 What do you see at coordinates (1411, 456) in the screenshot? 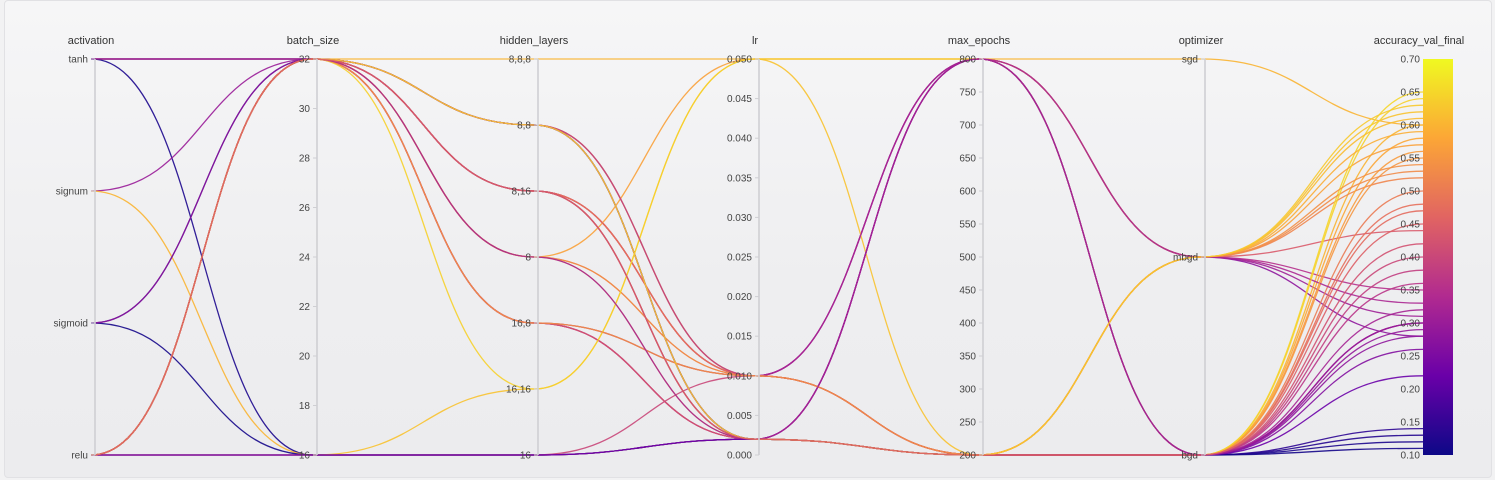
I see `tick-label: 0.10` at bounding box center [1411, 456].